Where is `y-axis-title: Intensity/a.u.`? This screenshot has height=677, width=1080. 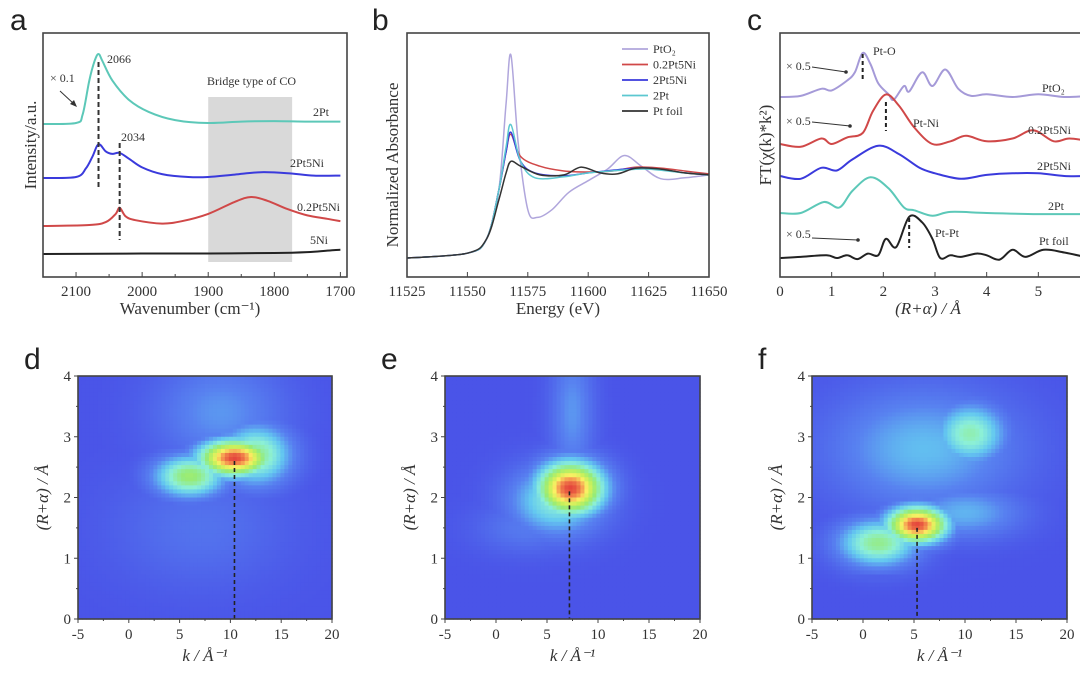 y-axis-title: Intensity/a.u. is located at coordinates (30, 145).